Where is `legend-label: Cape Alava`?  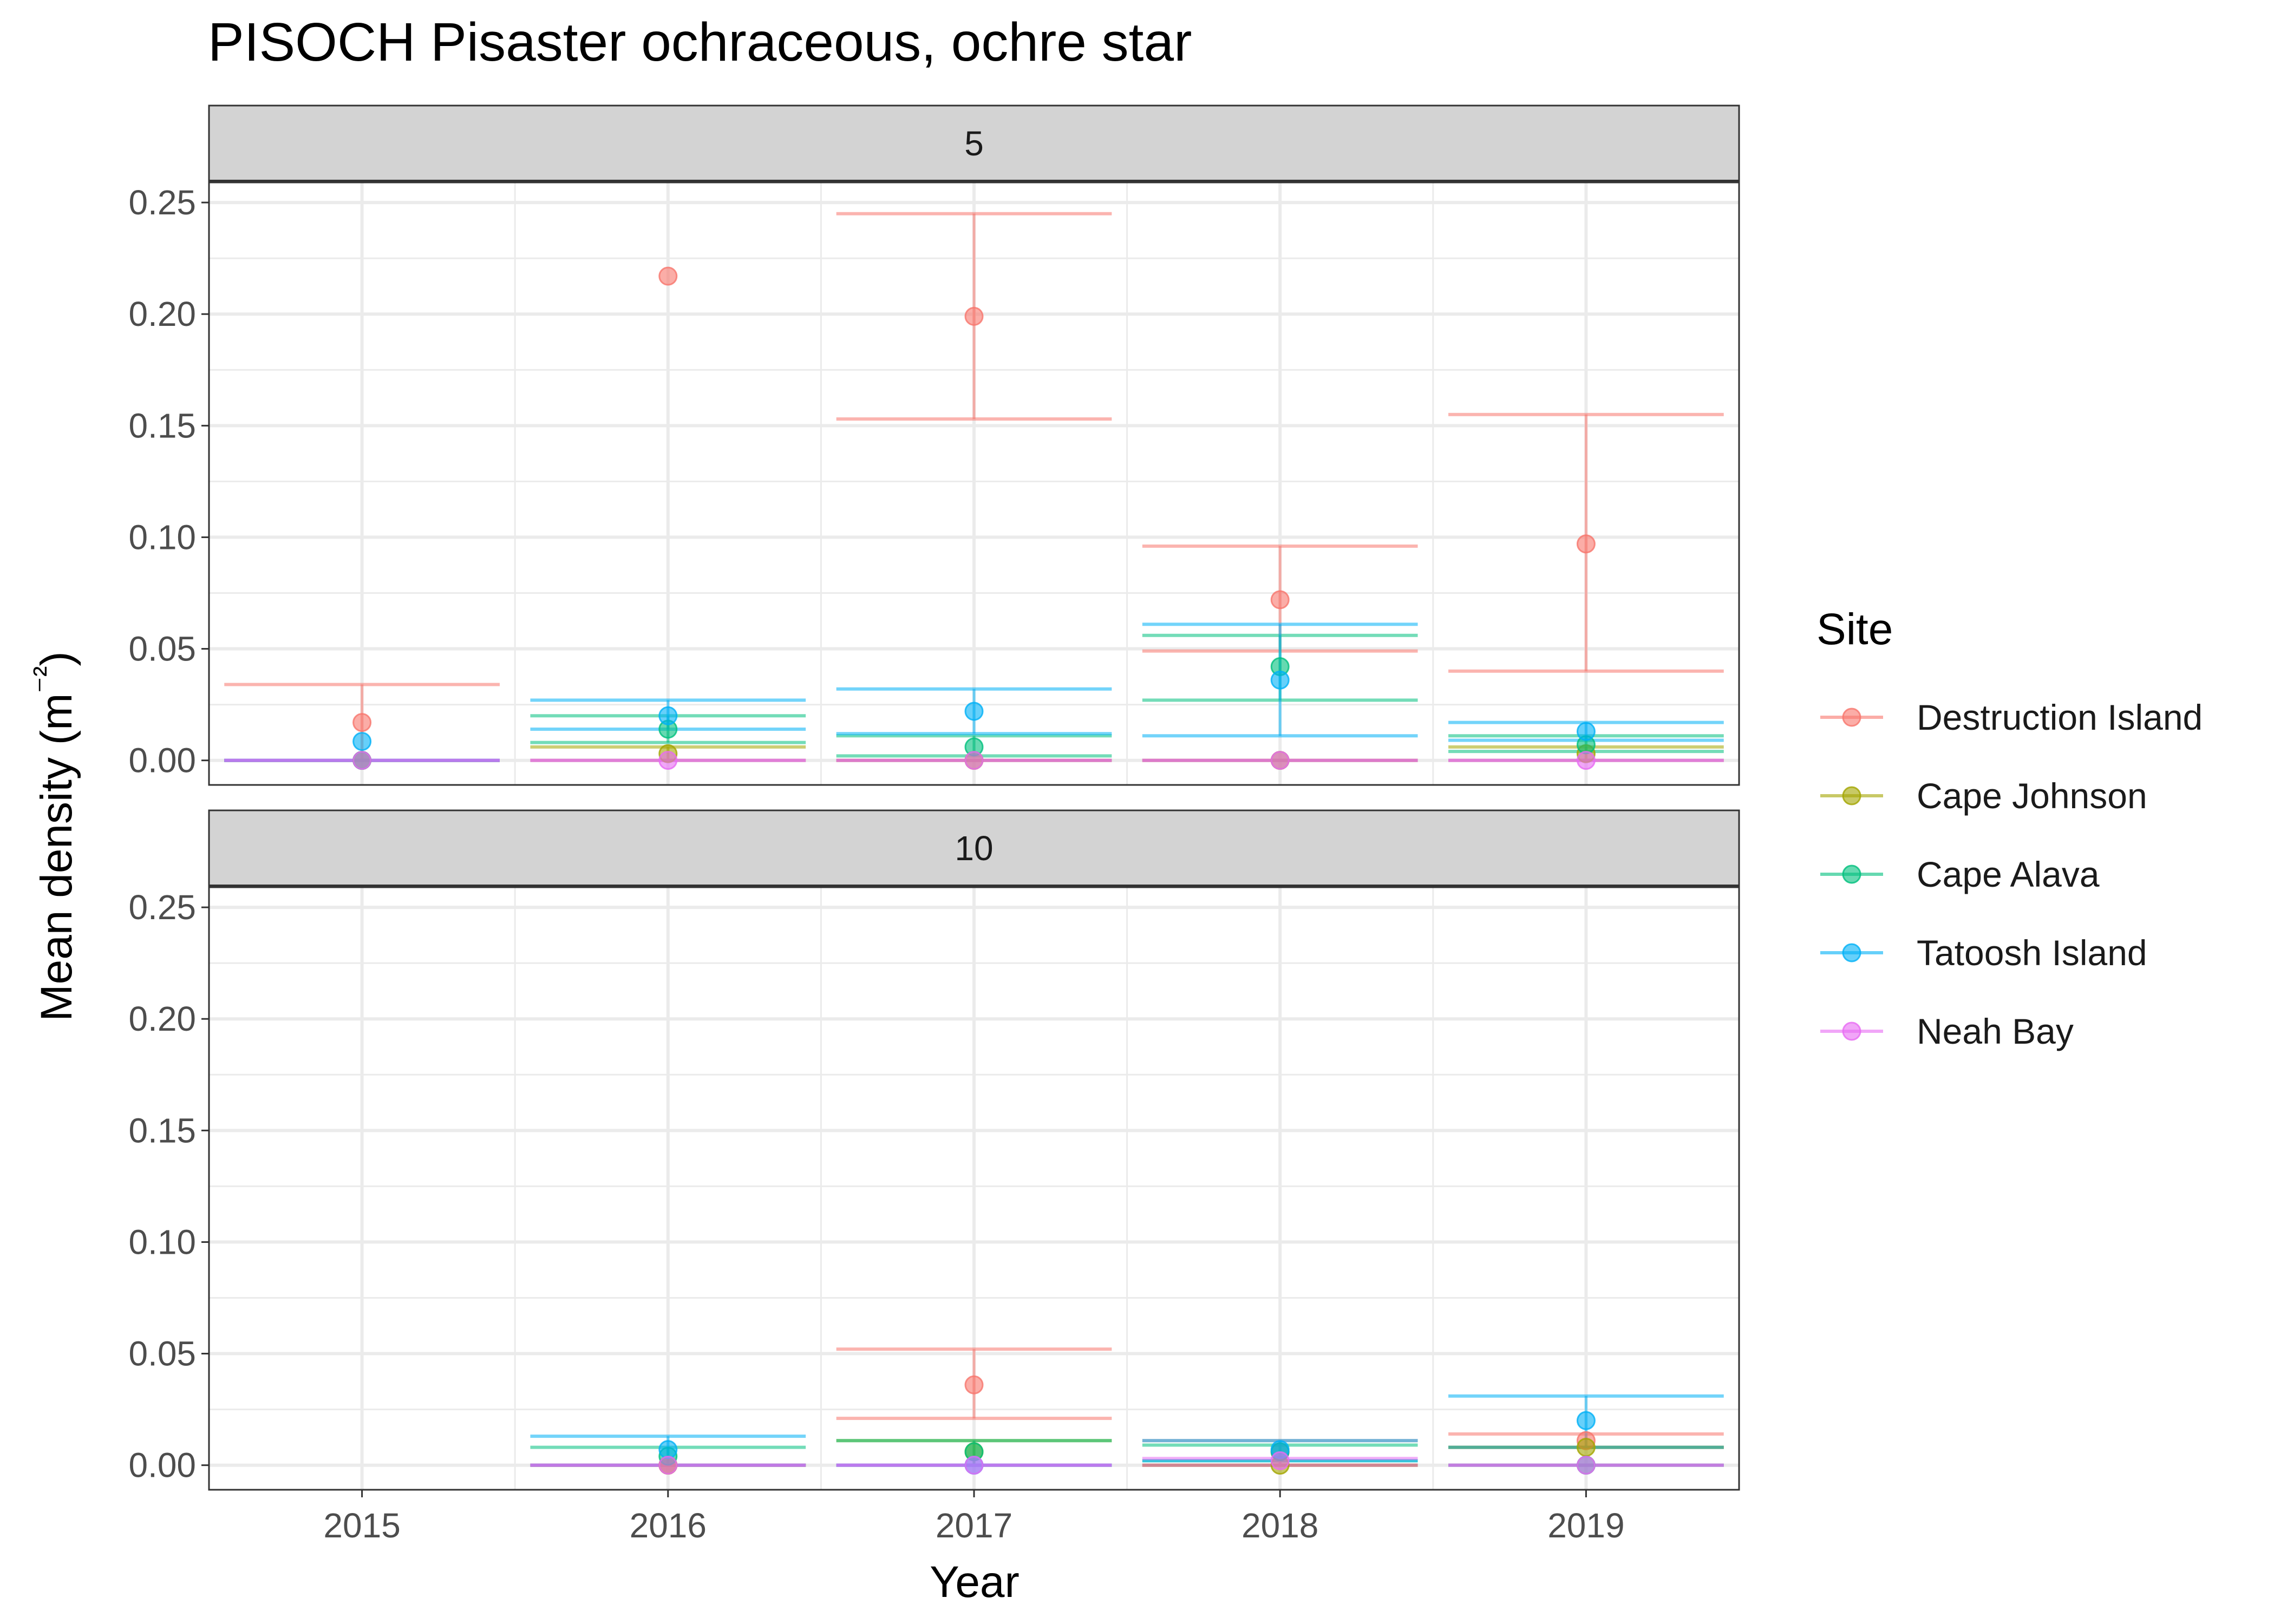 legend-label: Cape Alava is located at coordinates (2009, 874).